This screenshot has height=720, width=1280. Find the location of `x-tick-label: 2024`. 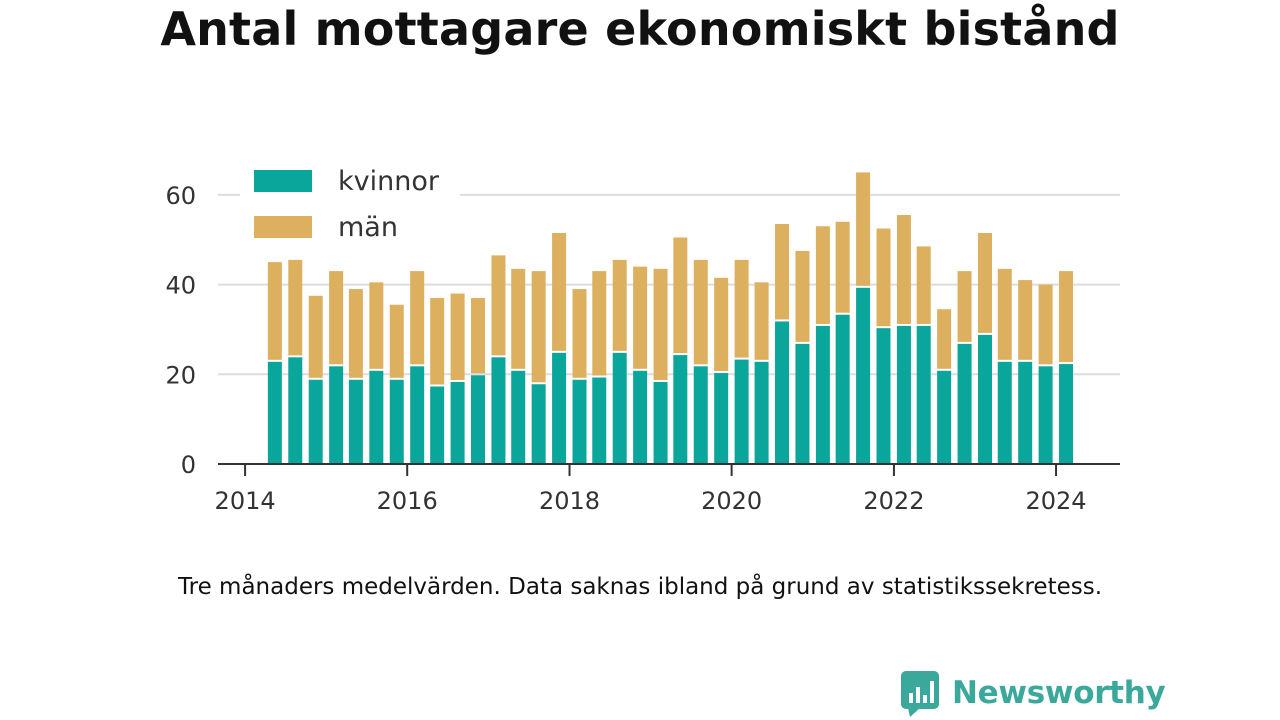

x-tick-label: 2024 is located at coordinates (1056, 501).